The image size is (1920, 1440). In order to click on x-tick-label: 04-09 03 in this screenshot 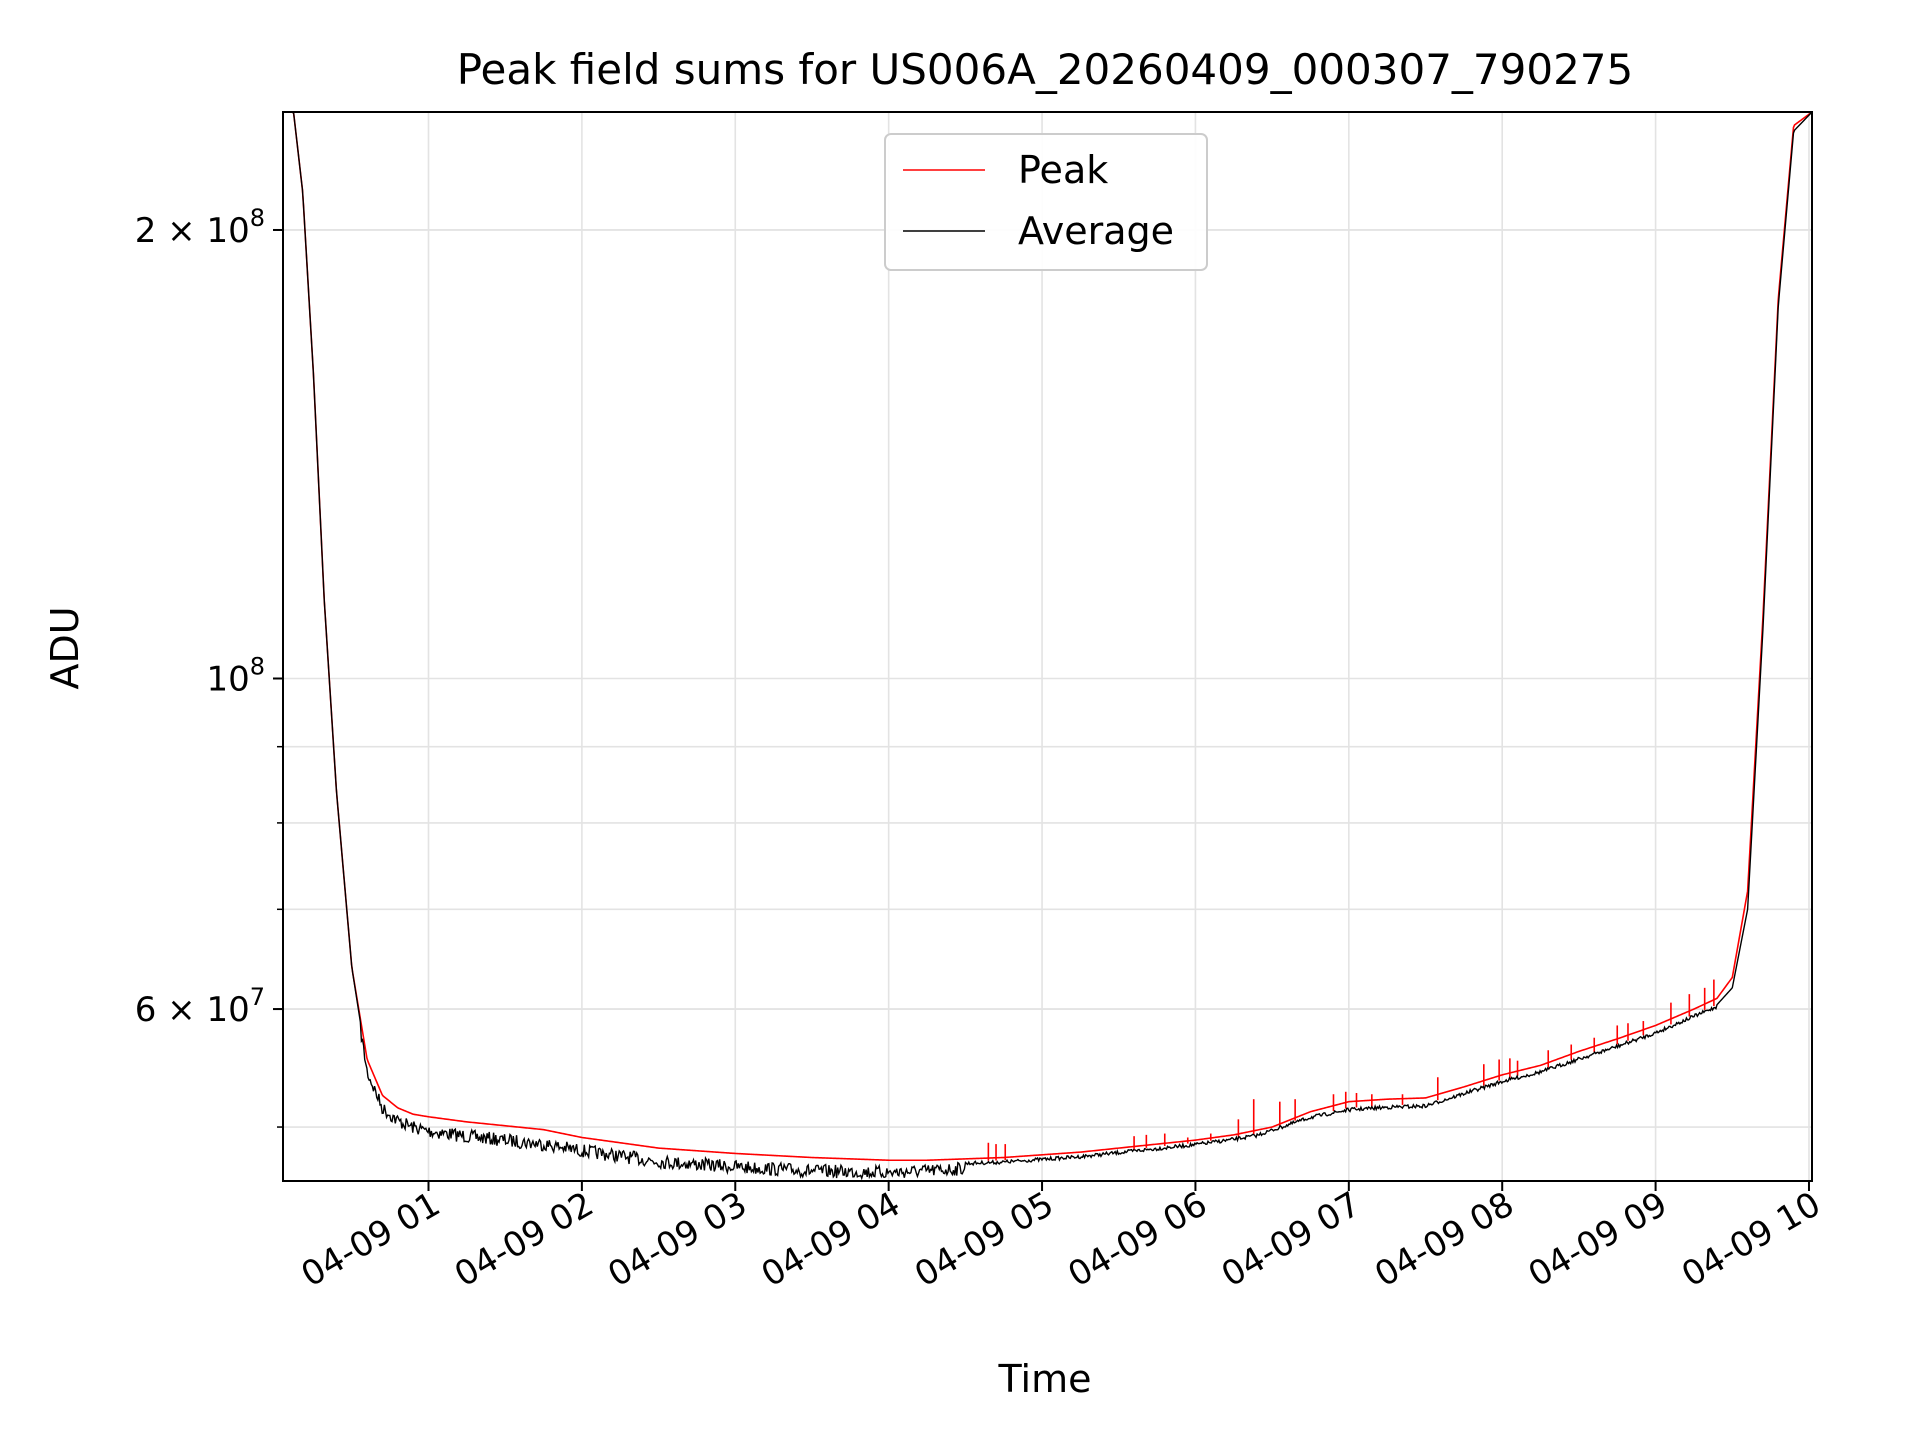, I will do `click(677, 1239)`.